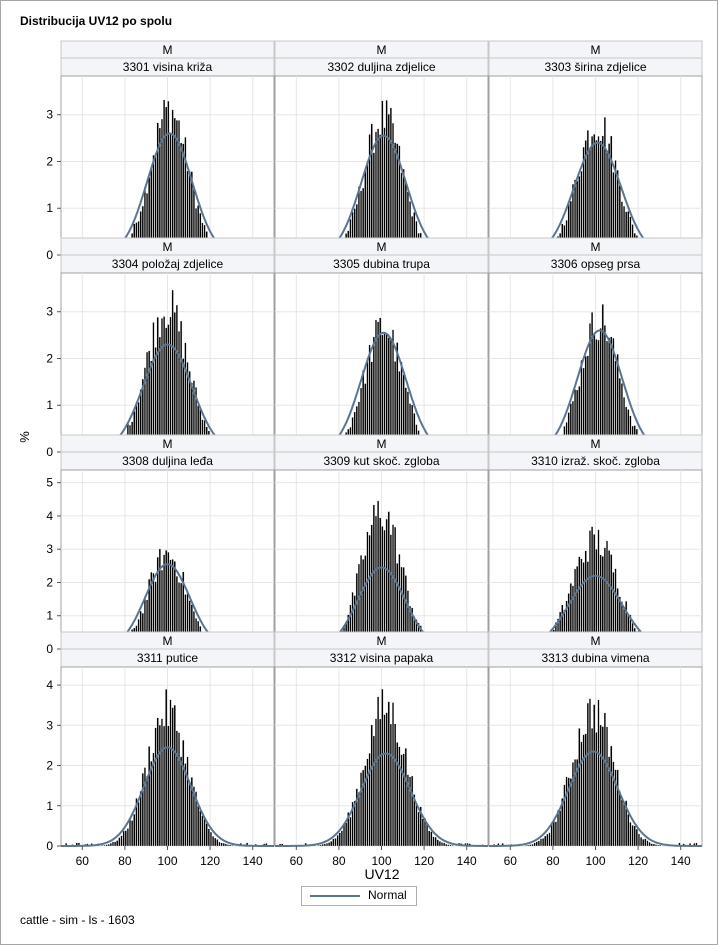 This screenshot has width=718, height=945. What do you see at coordinates (596, 264) in the screenshot?
I see `panel-title: 3306 opseg prsa` at bounding box center [596, 264].